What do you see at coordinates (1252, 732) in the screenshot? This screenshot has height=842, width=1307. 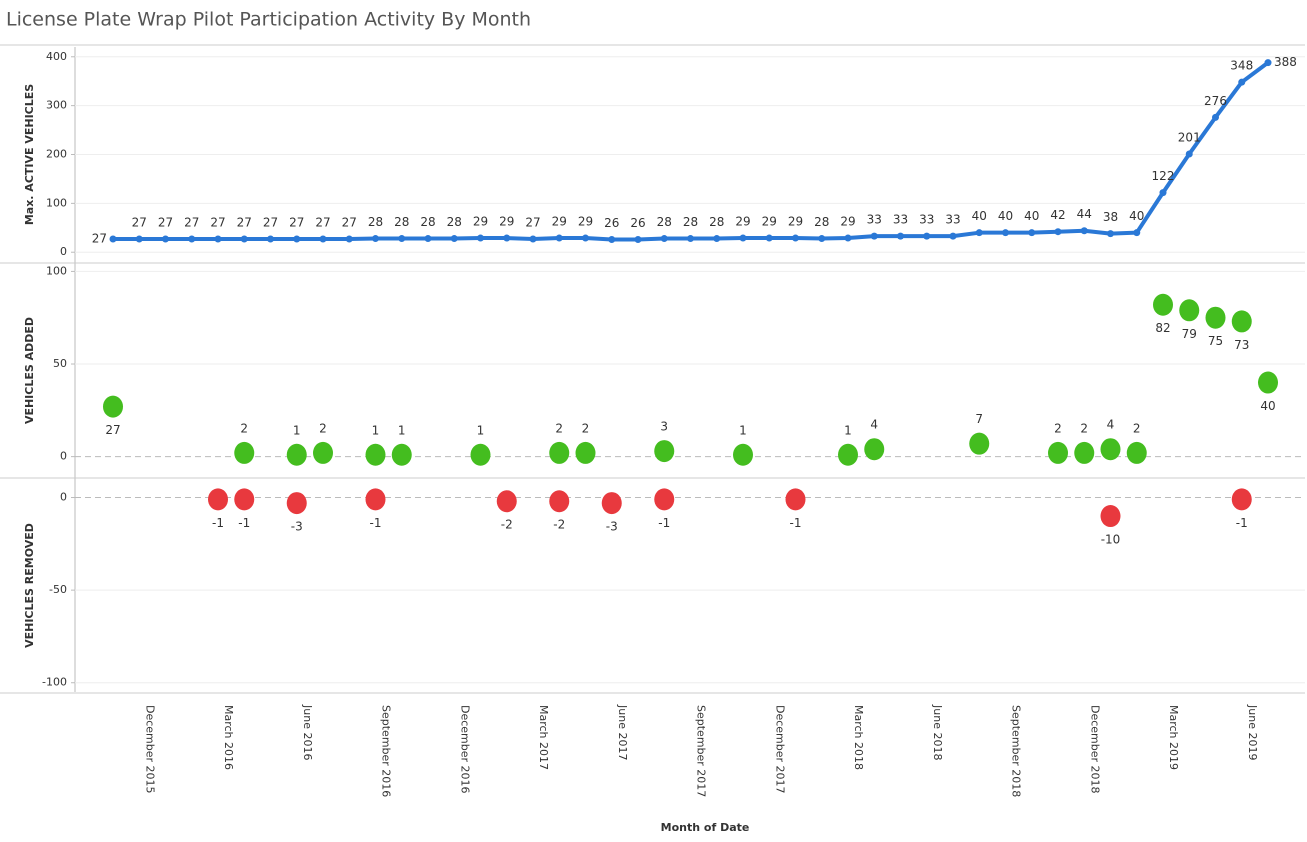 I see `x-tick-label: June 2019` at bounding box center [1252, 732].